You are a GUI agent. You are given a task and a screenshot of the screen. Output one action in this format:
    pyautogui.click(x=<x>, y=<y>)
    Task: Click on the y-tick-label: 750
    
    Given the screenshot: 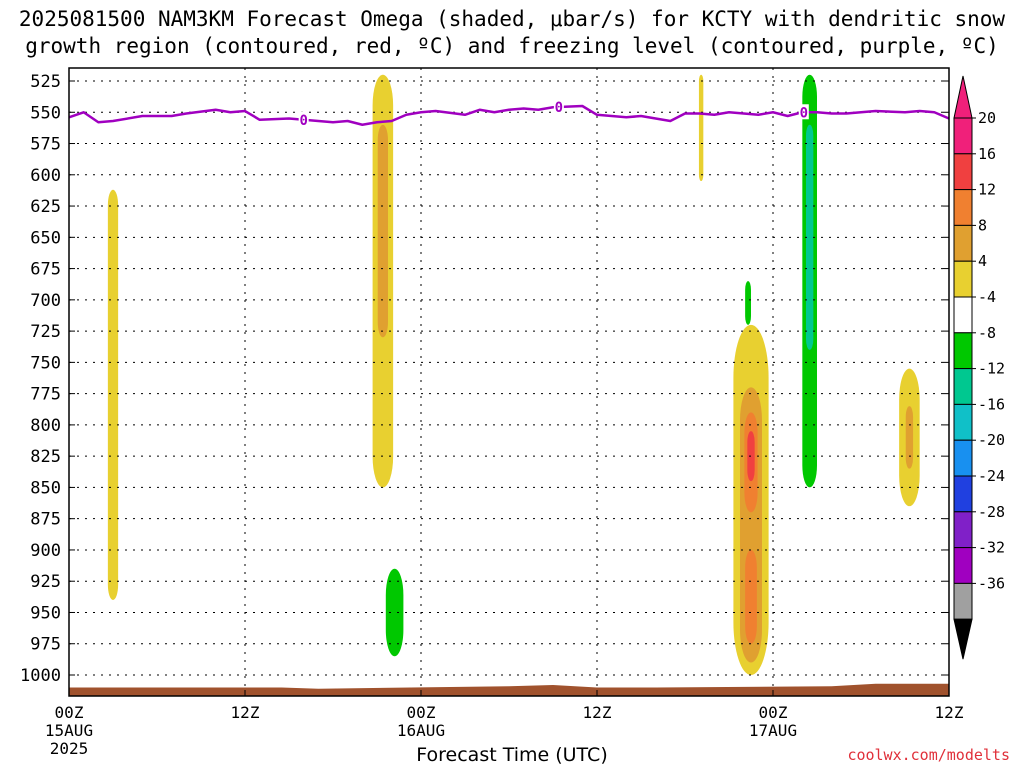 What is the action you would take?
    pyautogui.click(x=45, y=363)
    